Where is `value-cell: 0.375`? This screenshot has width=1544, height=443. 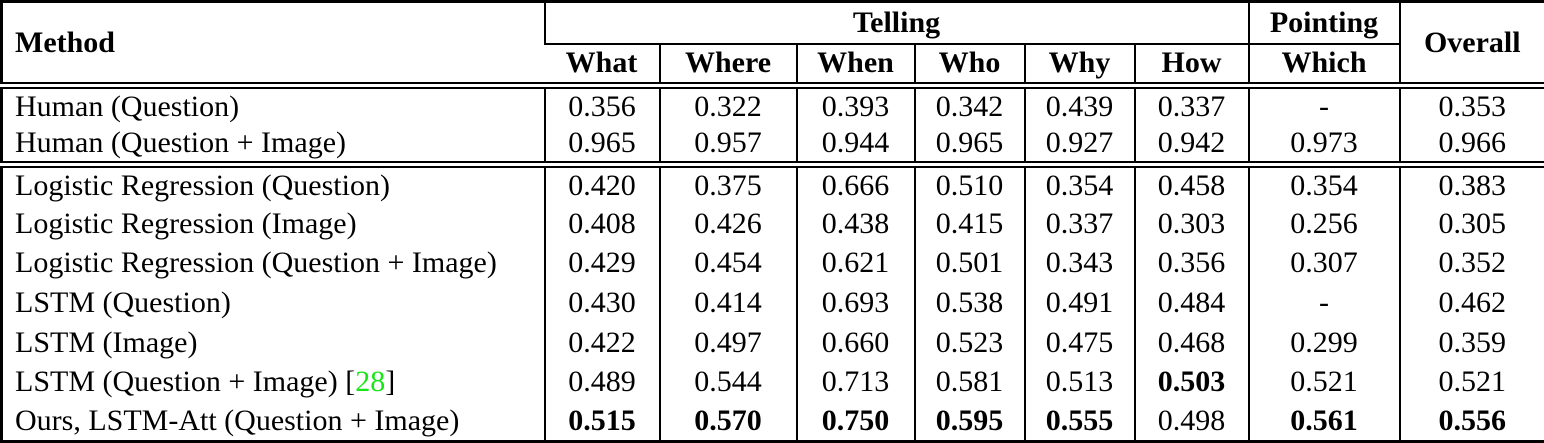 value-cell: 0.375 is located at coordinates (727, 184).